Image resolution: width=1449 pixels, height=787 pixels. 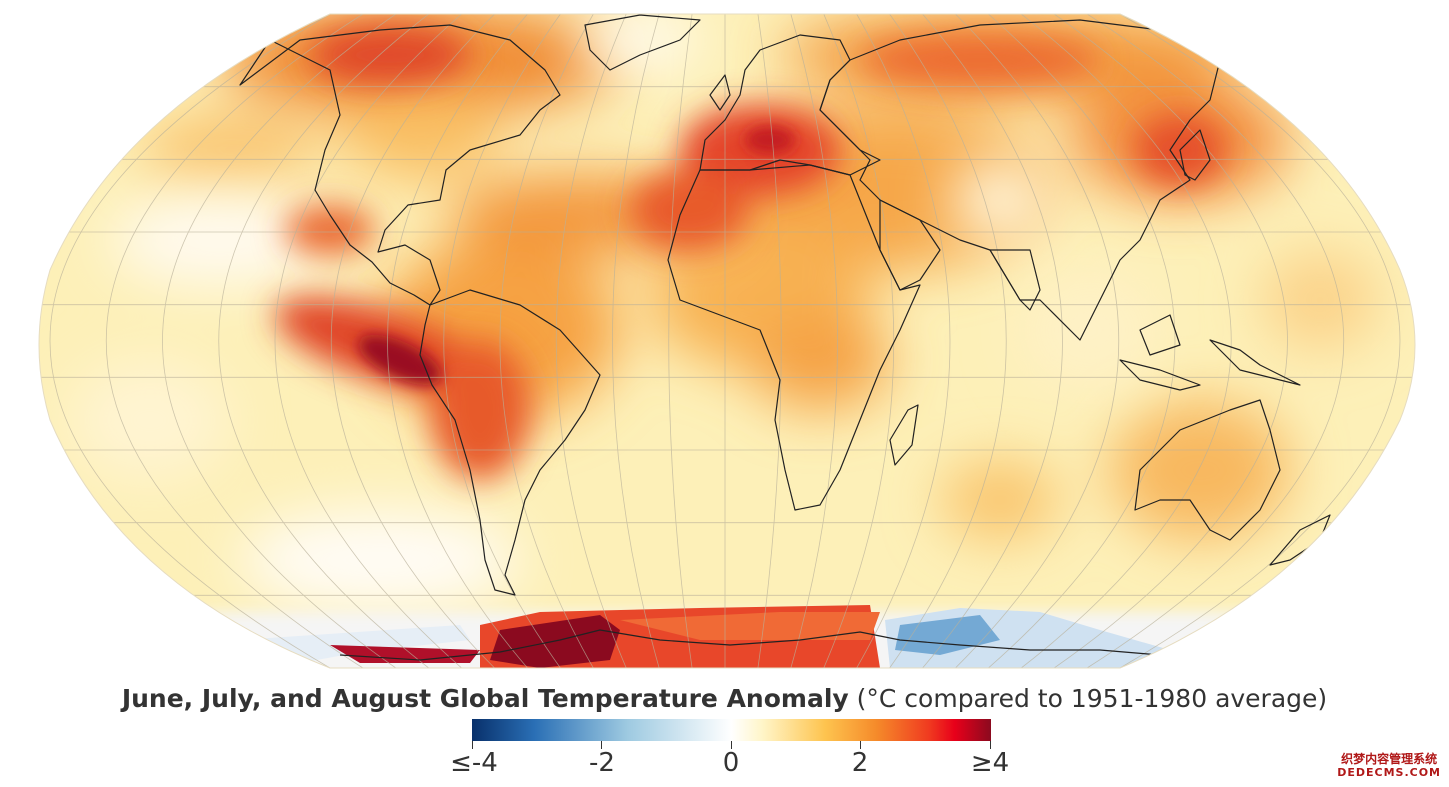 What do you see at coordinates (1210, 352) in the screenshot?
I see `indonesia-coast` at bounding box center [1210, 352].